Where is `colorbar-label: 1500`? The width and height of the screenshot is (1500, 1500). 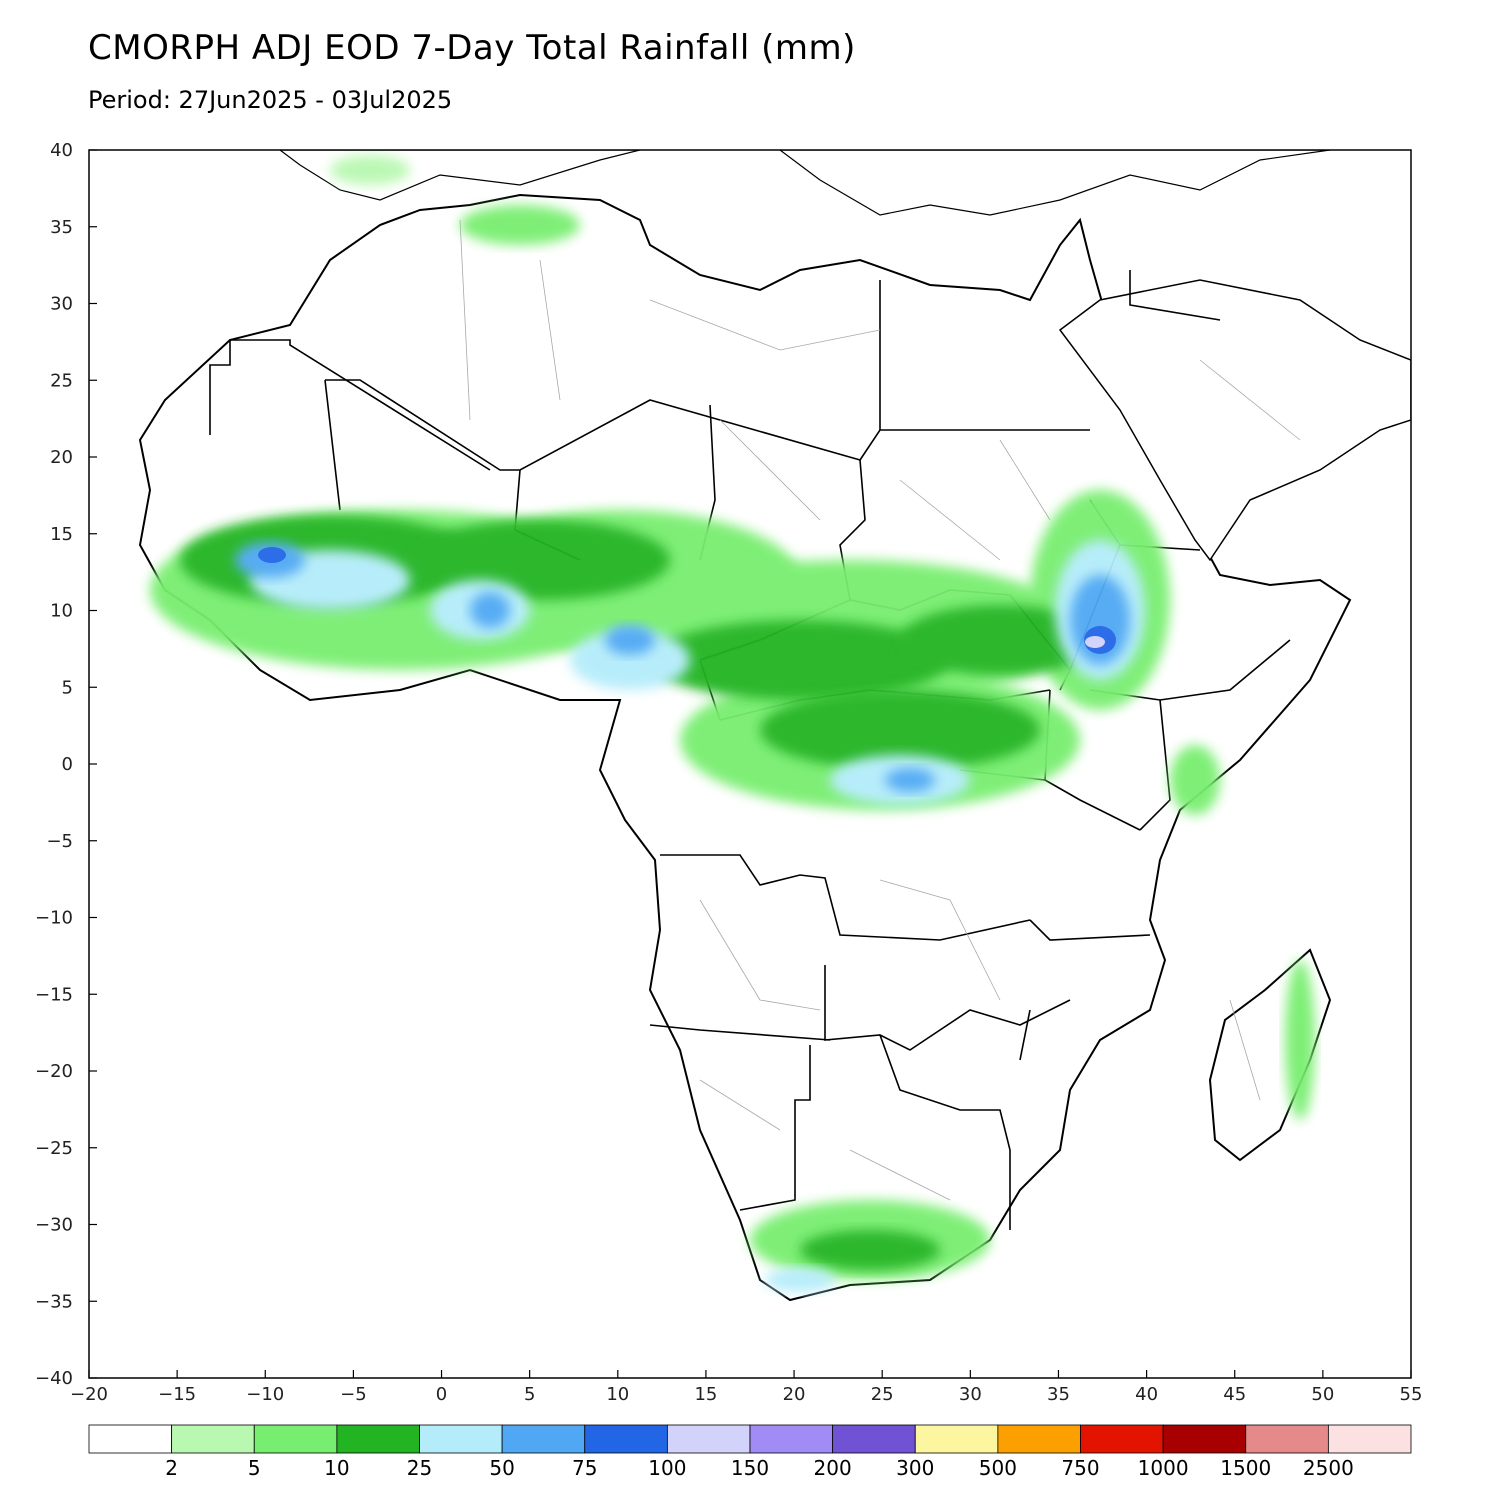
colorbar-label: 1500 is located at coordinates (1245, 1468).